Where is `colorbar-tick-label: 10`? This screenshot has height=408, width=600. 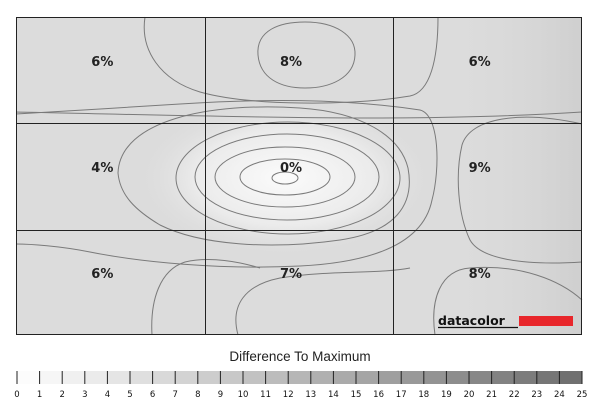 colorbar-tick-label: 10 is located at coordinates (243, 395).